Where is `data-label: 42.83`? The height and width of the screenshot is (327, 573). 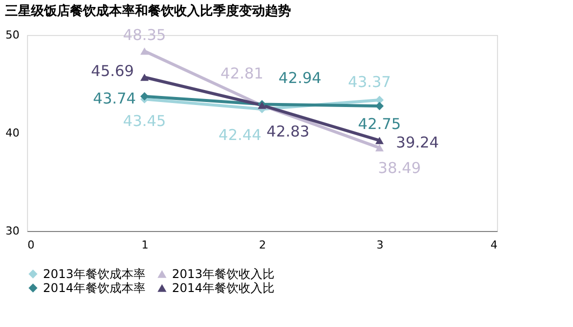 data-label: 42.83 is located at coordinates (288, 131).